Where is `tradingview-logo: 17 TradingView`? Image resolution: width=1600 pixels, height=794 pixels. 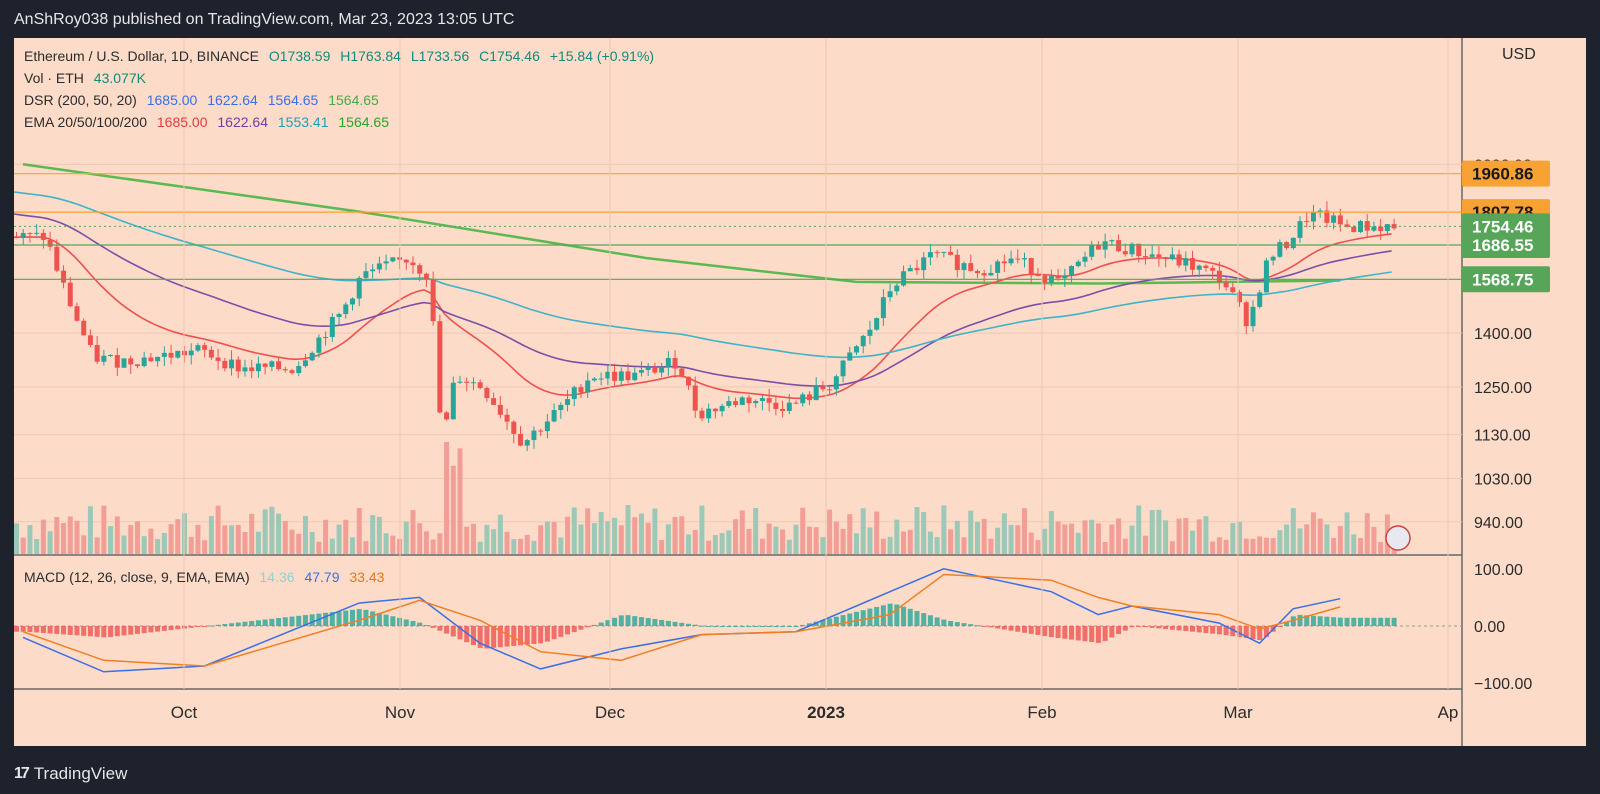
tradingview-logo: 17 TradingView is located at coordinates (70, 774).